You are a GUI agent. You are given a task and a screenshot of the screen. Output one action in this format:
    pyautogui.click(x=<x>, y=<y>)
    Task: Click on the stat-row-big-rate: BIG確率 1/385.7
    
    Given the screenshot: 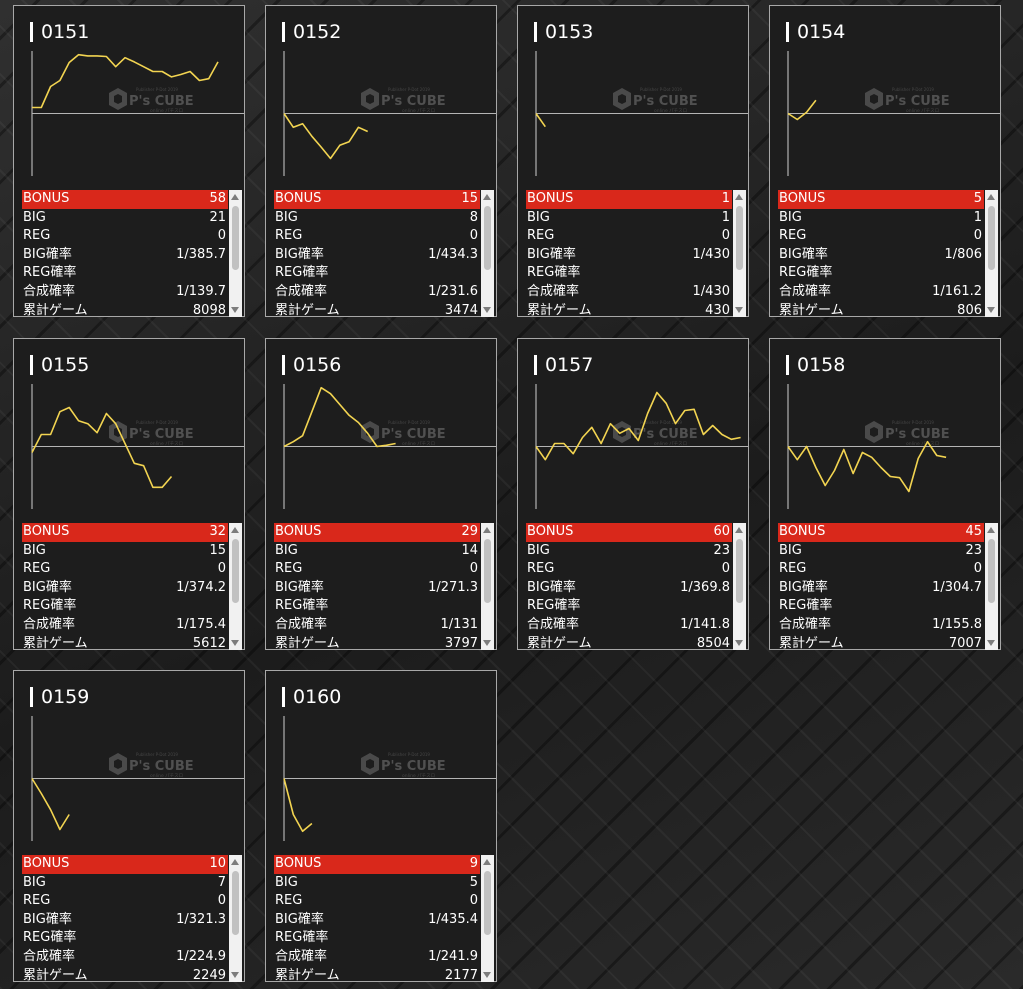 What is the action you would take?
    pyautogui.click(x=125, y=255)
    